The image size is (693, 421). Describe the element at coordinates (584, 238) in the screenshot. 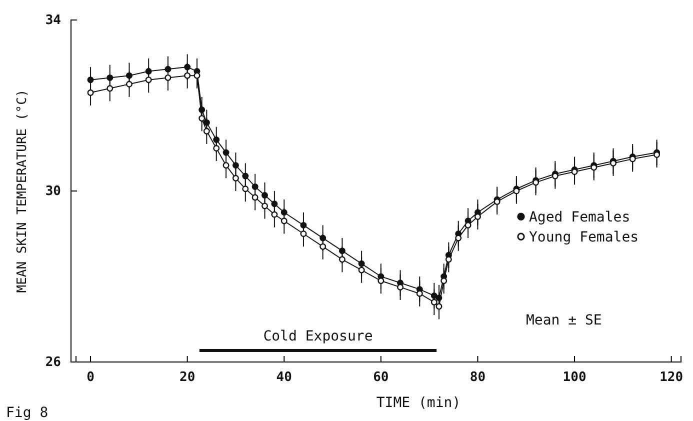

I see `legend-label: Young Females` at that location.